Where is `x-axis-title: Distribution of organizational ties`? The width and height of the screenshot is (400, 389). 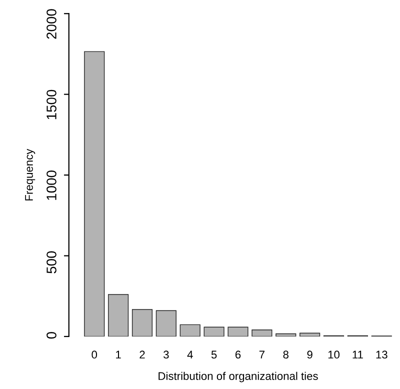
x-axis-title: Distribution of organizational ties is located at coordinates (238, 377).